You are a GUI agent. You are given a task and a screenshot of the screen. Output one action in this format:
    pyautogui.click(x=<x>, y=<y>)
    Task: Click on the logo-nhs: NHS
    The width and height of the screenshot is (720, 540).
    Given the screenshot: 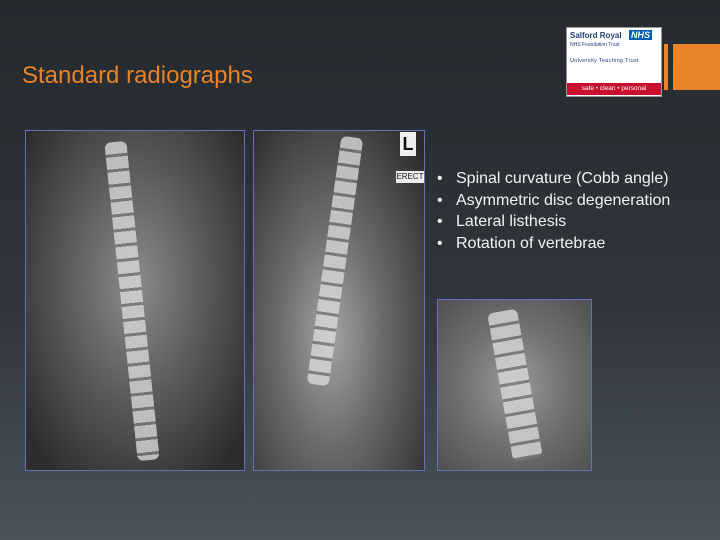 What is the action you would take?
    pyautogui.click(x=641, y=35)
    